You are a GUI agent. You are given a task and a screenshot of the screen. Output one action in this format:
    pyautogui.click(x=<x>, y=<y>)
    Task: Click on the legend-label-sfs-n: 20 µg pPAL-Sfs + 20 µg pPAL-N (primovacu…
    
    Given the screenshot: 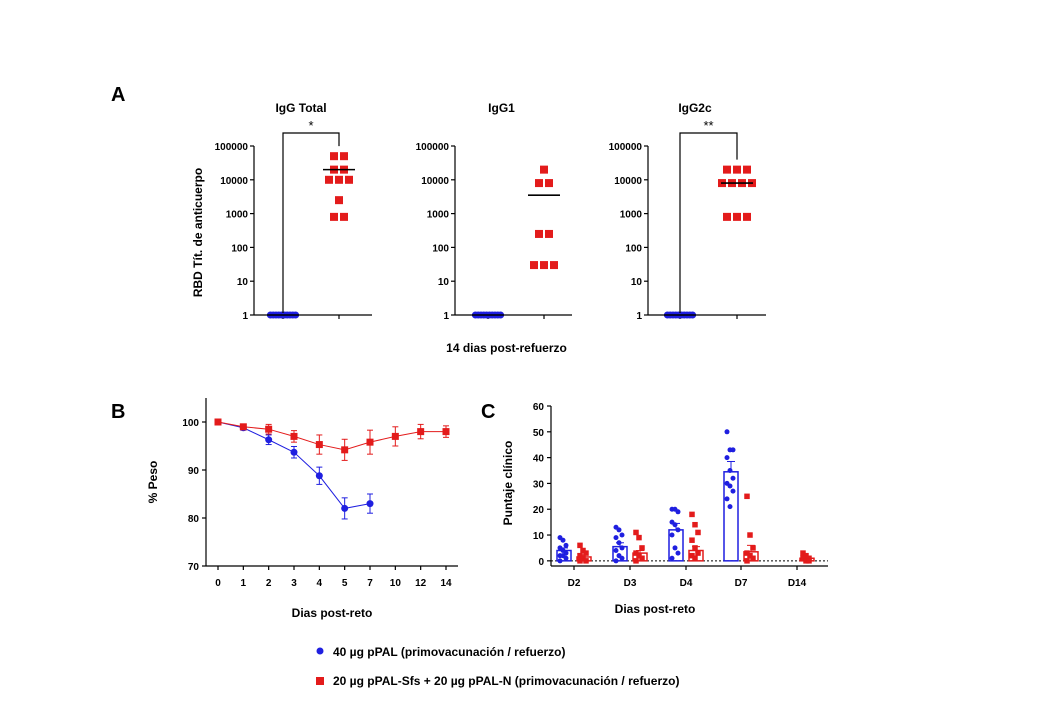 What is the action you would take?
    pyautogui.click(x=506, y=681)
    